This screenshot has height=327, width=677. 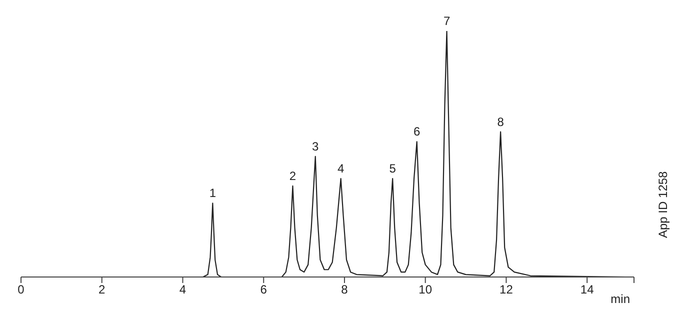 I want to click on x-tick-label: 8, so click(x=344, y=289).